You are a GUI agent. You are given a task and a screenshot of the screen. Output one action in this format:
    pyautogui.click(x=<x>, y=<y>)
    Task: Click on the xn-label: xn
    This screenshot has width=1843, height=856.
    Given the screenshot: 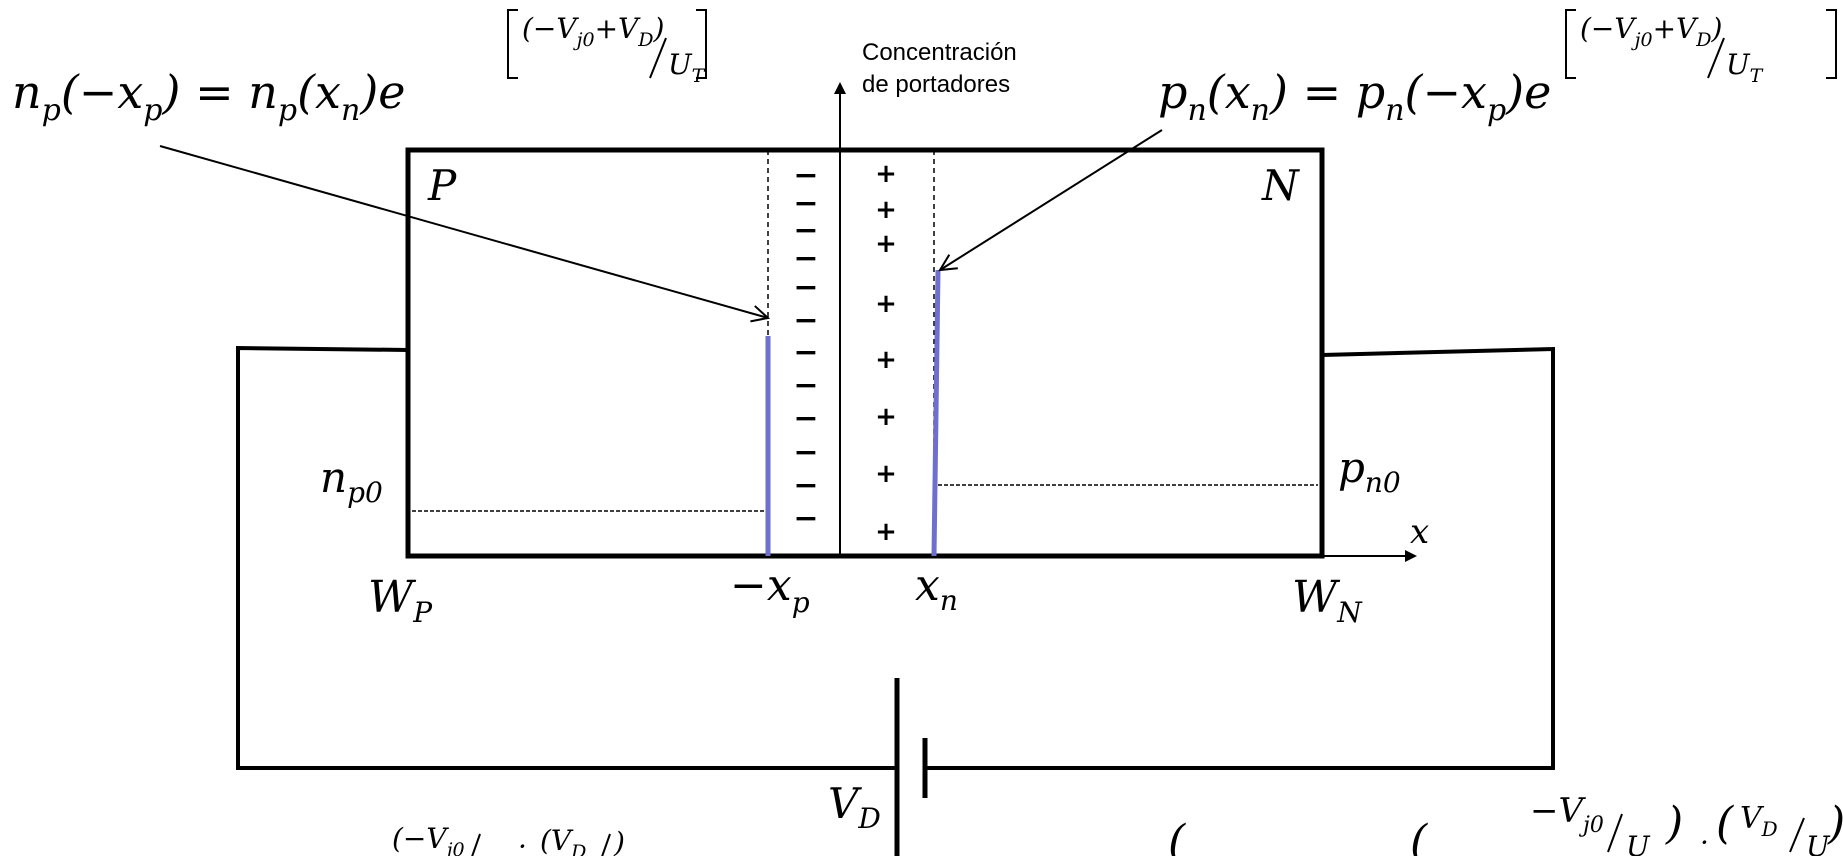 What is the action you would take?
    pyautogui.click(x=936, y=588)
    